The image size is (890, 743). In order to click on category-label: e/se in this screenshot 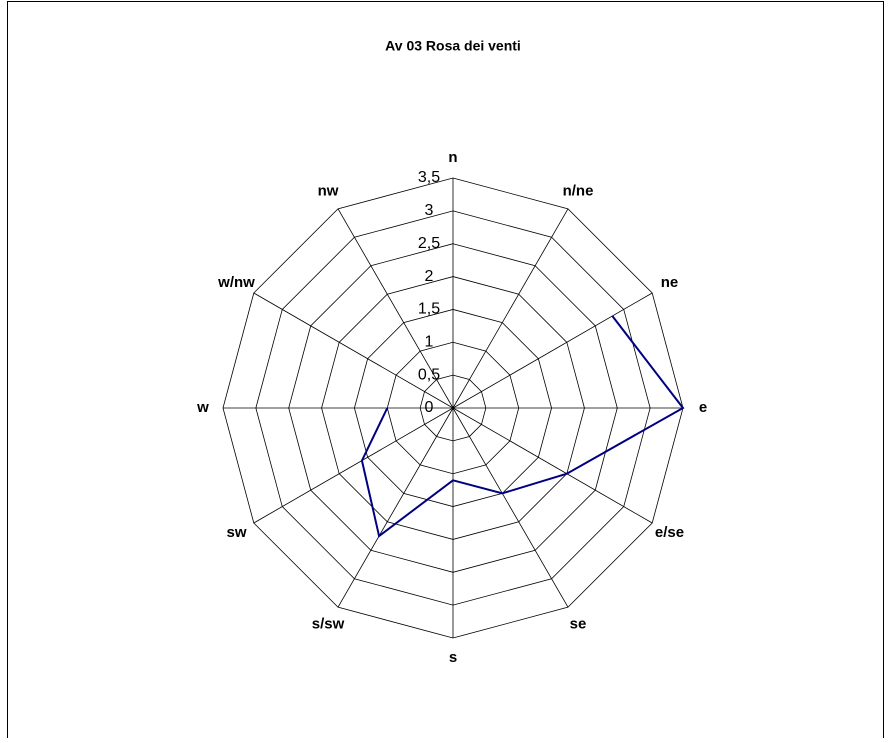, I will do `click(669, 532)`.